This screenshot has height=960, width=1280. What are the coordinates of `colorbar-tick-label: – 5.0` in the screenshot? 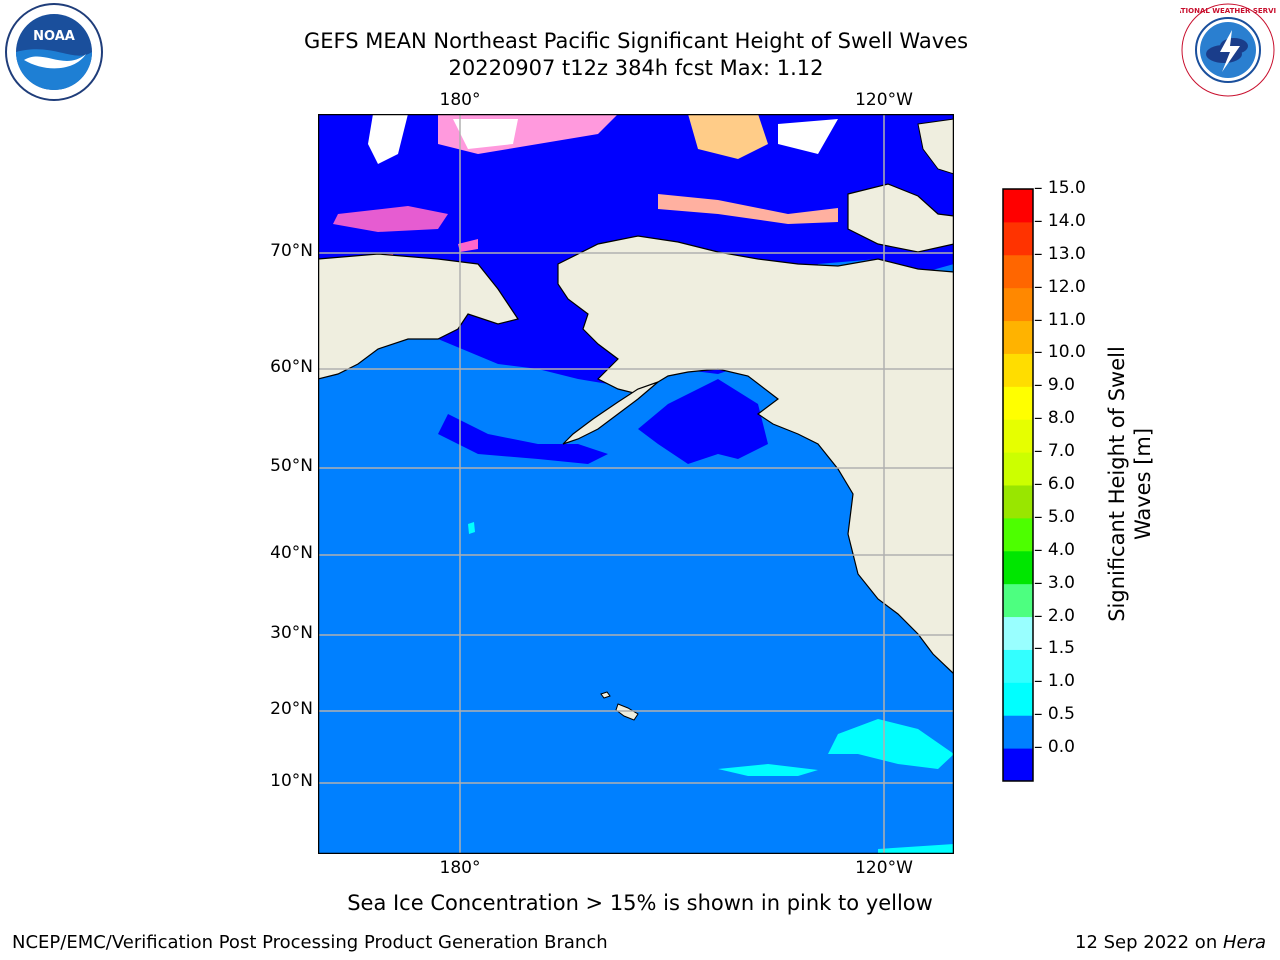 It's located at (1054, 516).